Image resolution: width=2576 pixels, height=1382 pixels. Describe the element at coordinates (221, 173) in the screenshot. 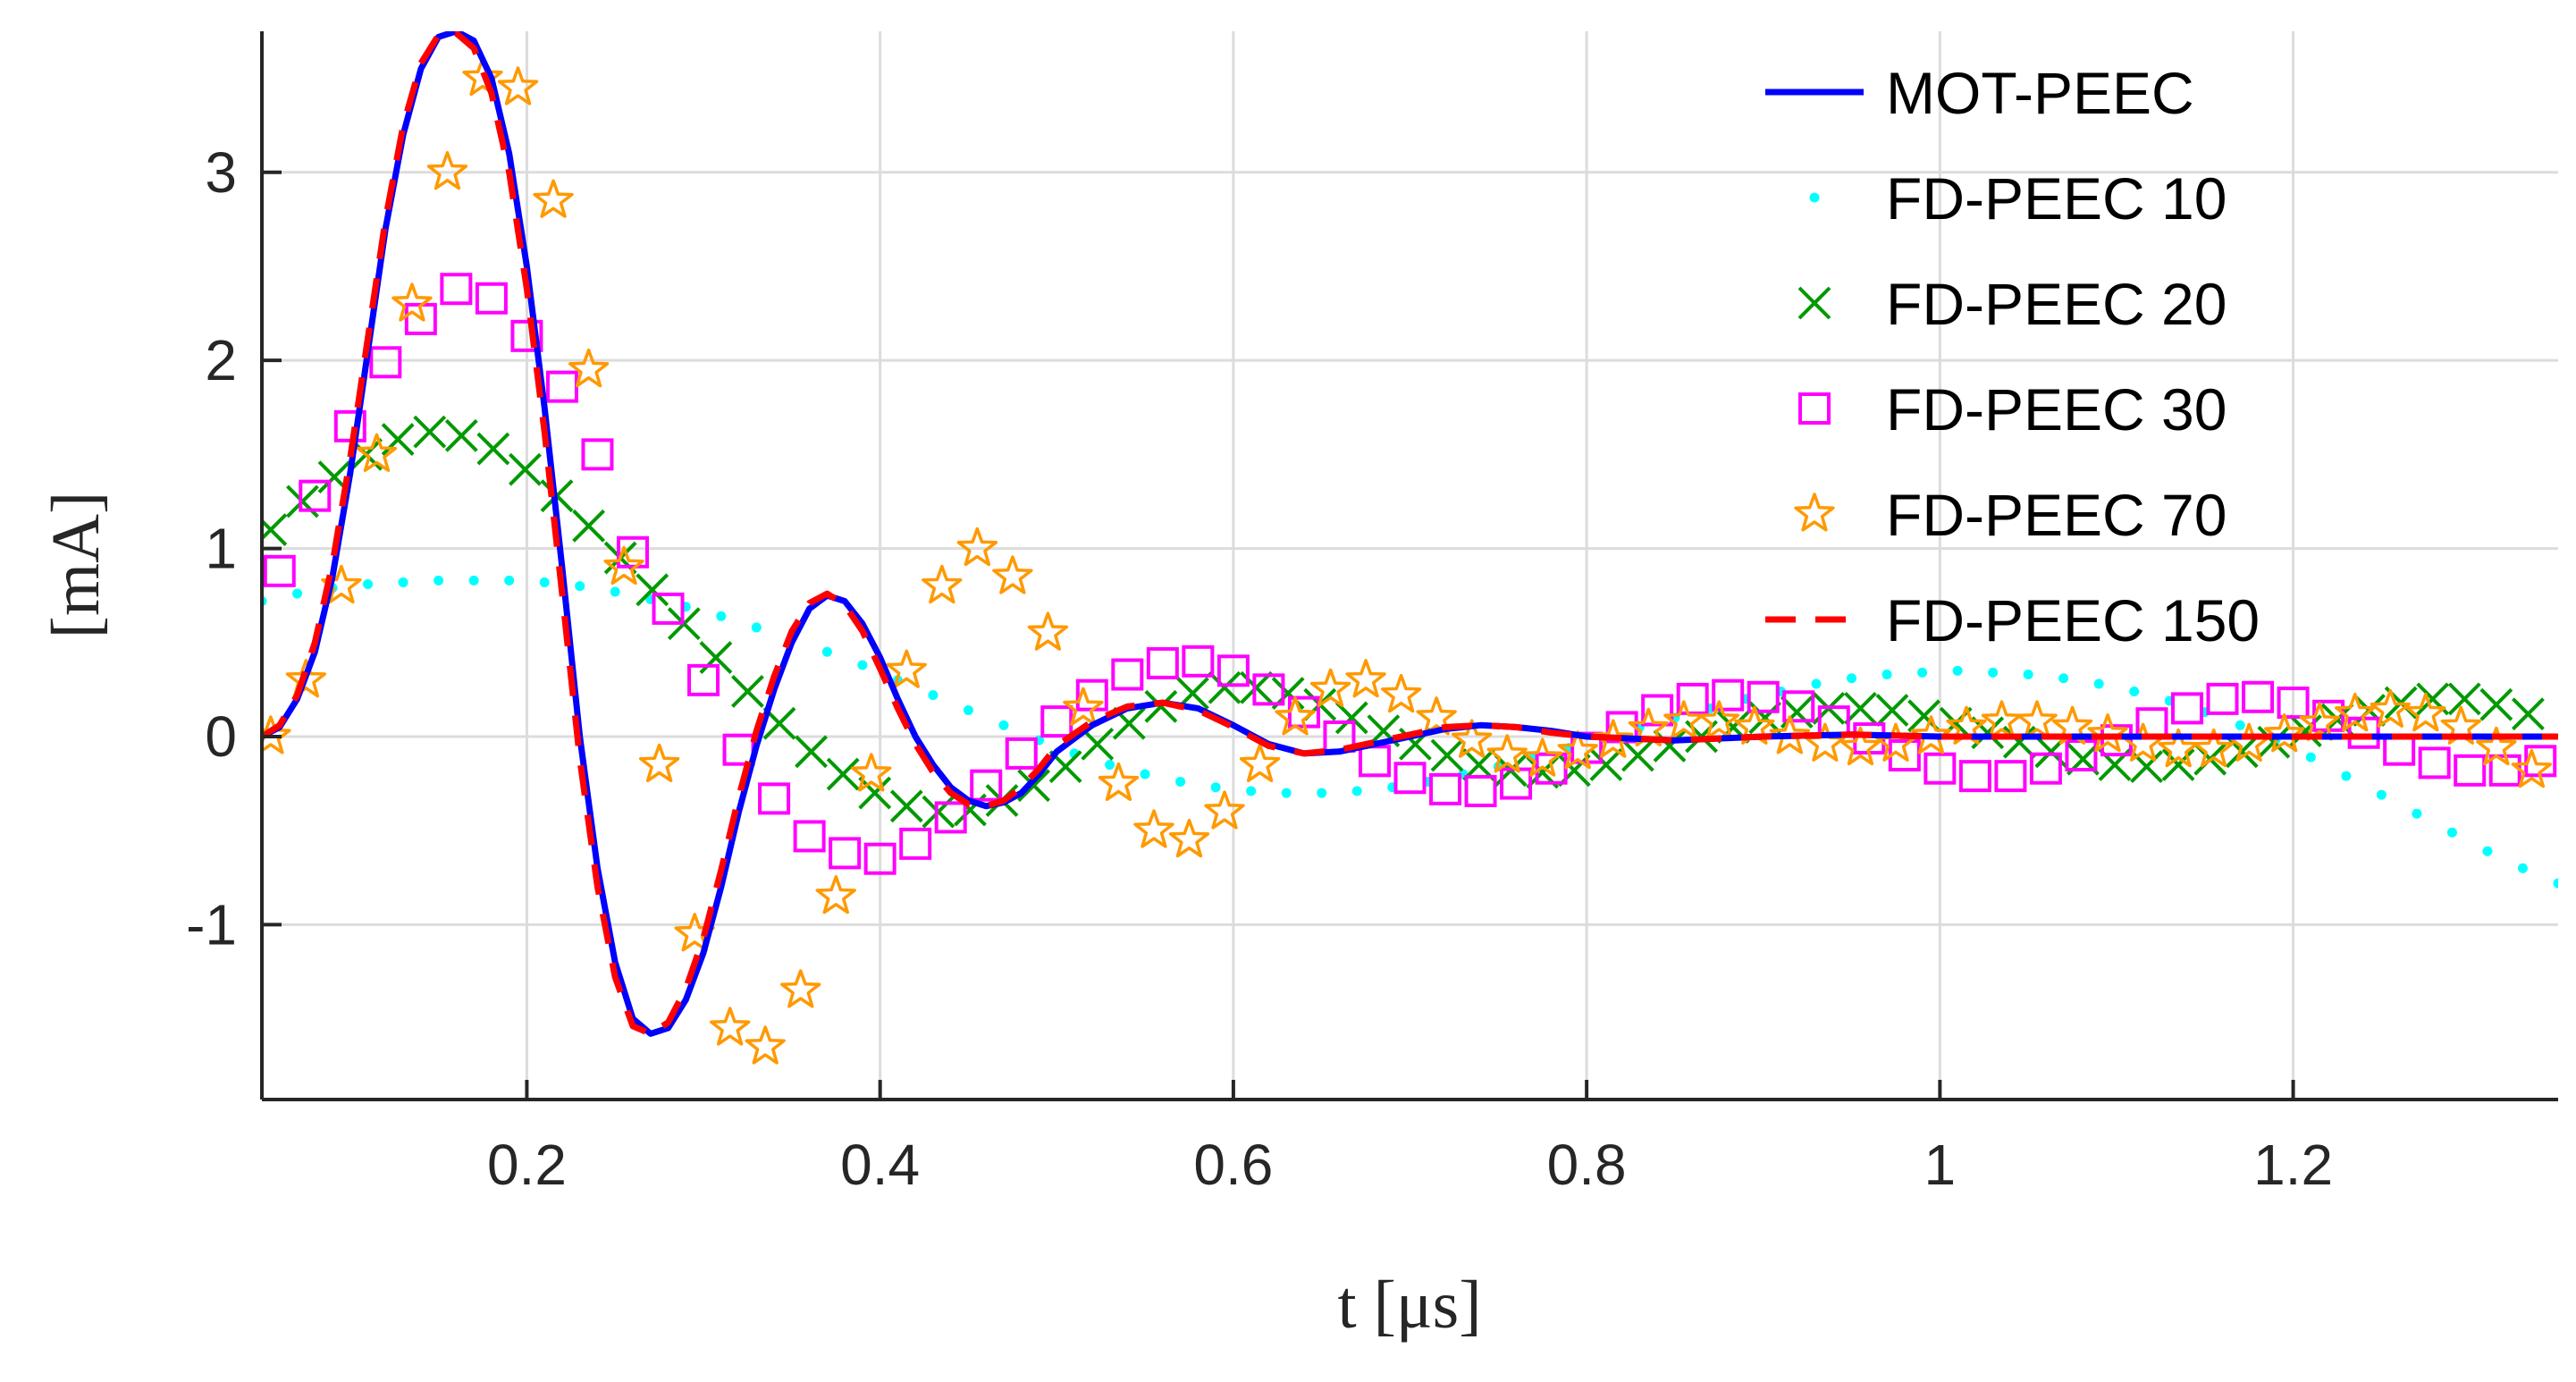

I see `y-tick-label-4: 3` at that location.